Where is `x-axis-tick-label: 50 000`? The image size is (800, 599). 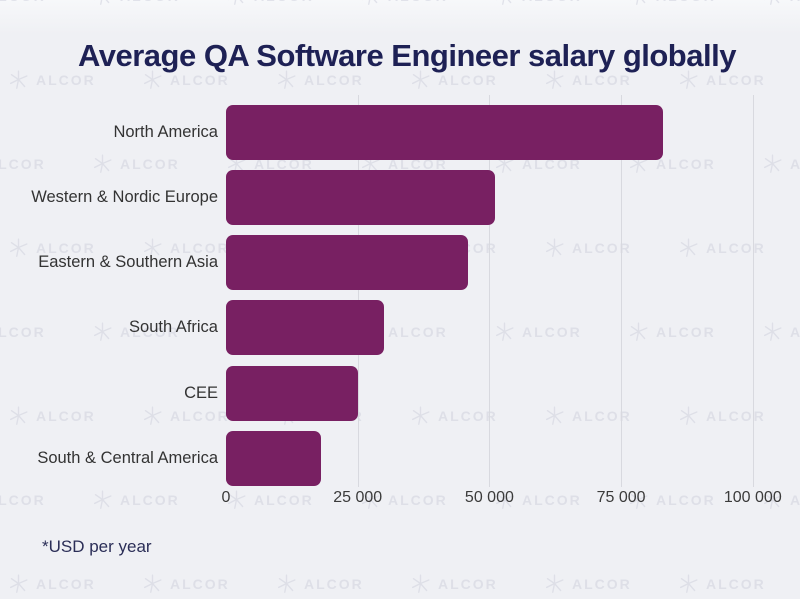
x-axis-tick-label: 50 000 is located at coordinates (489, 497).